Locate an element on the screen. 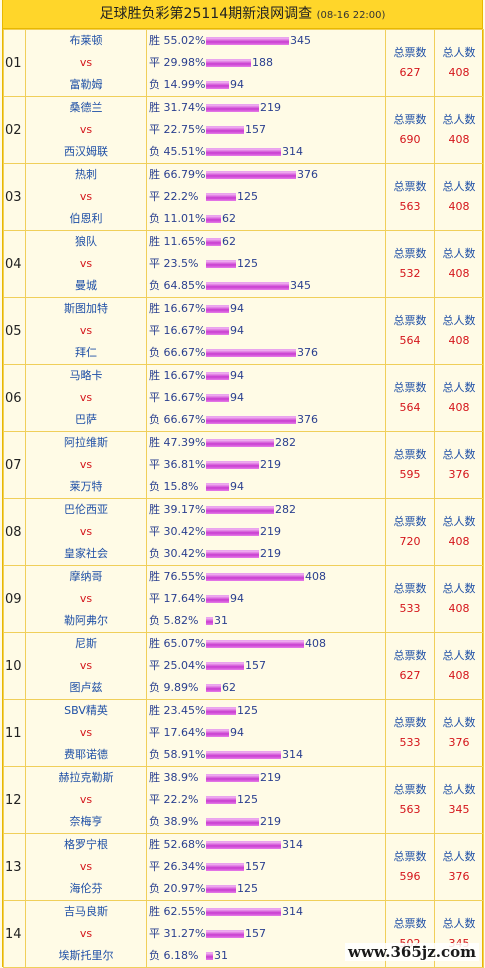  lose-row: 负 11.01% 62 is located at coordinates (267, 219).